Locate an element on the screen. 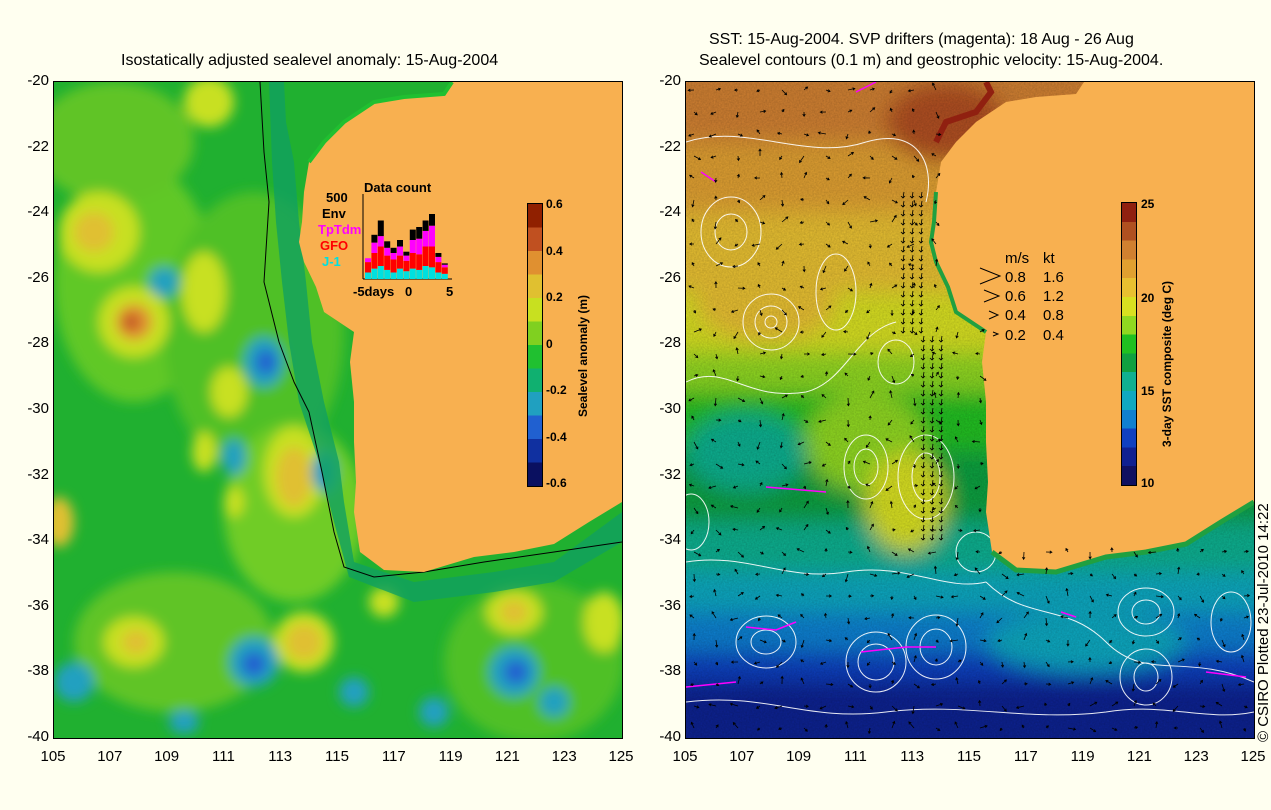 The height and width of the screenshot is (810, 1271). left-map-lat-tick: -22 is located at coordinates (38, 146).